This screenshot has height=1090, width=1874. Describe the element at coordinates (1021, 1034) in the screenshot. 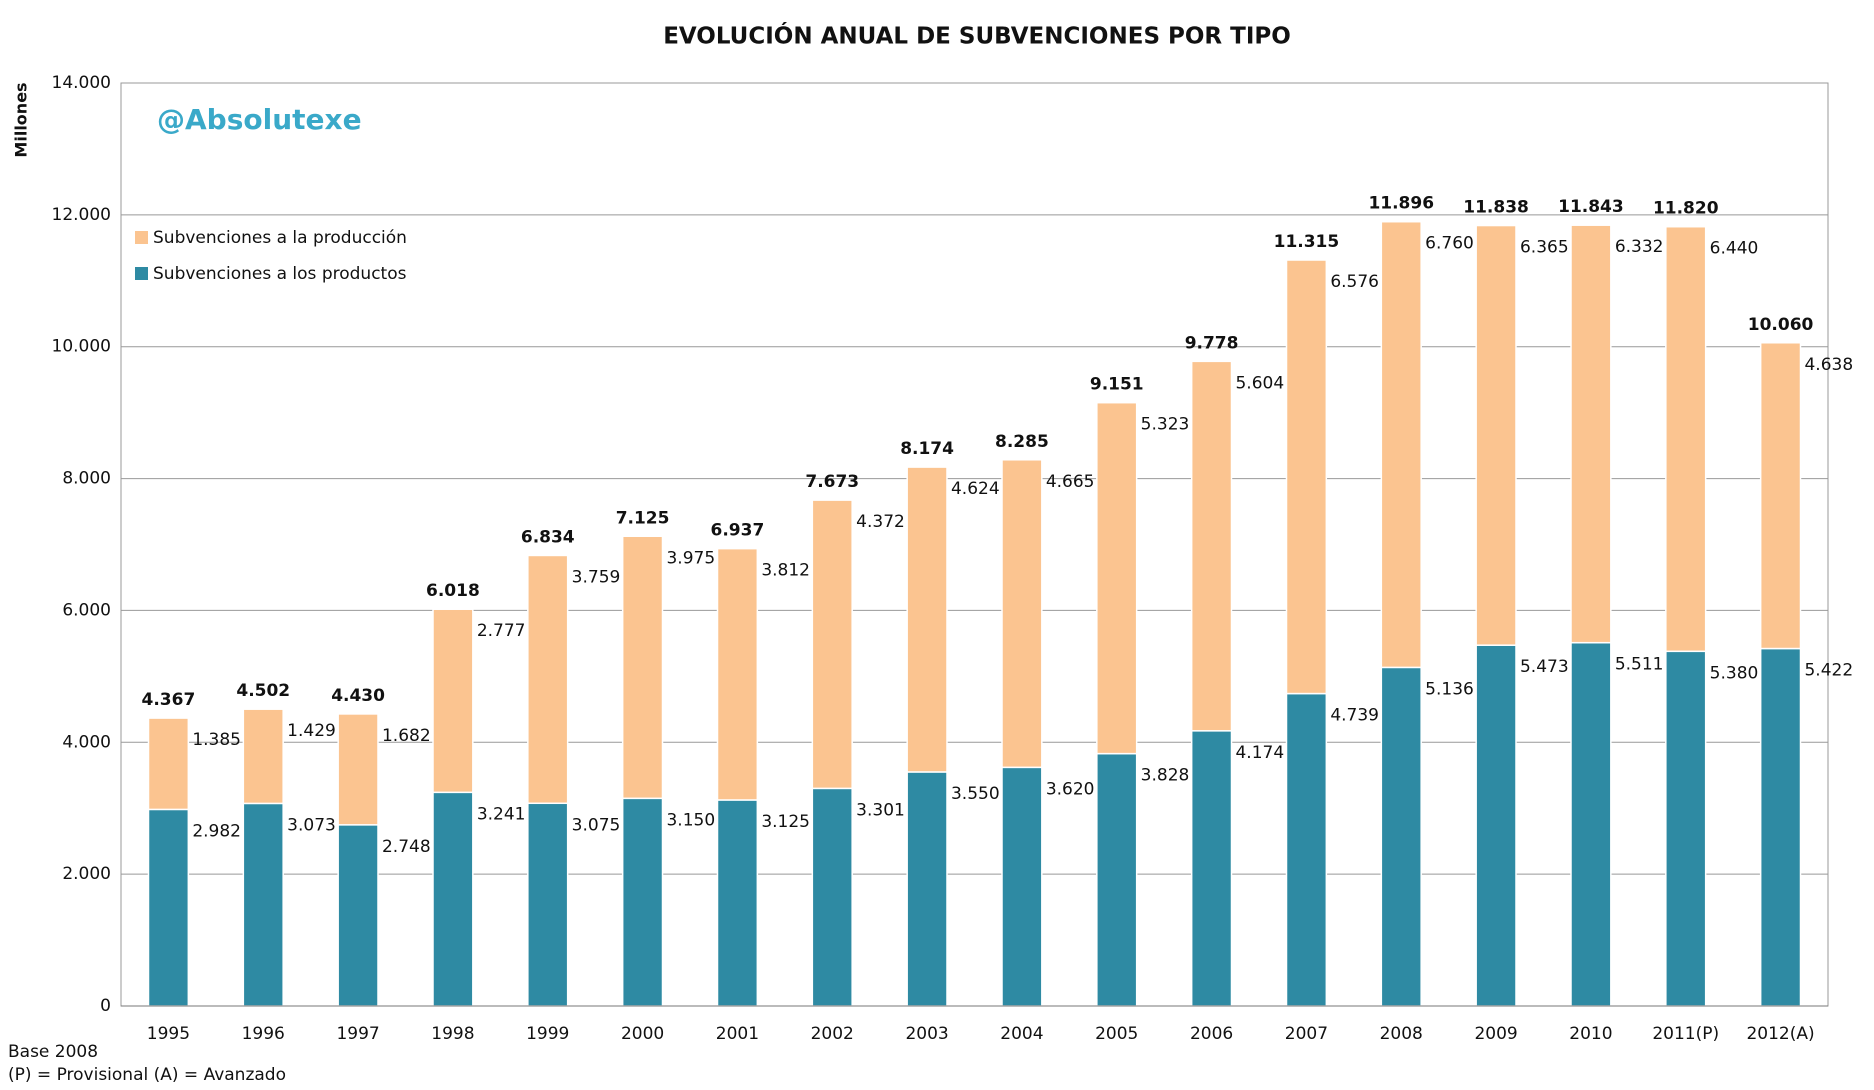

I see `x-tick-label: 2004` at that location.